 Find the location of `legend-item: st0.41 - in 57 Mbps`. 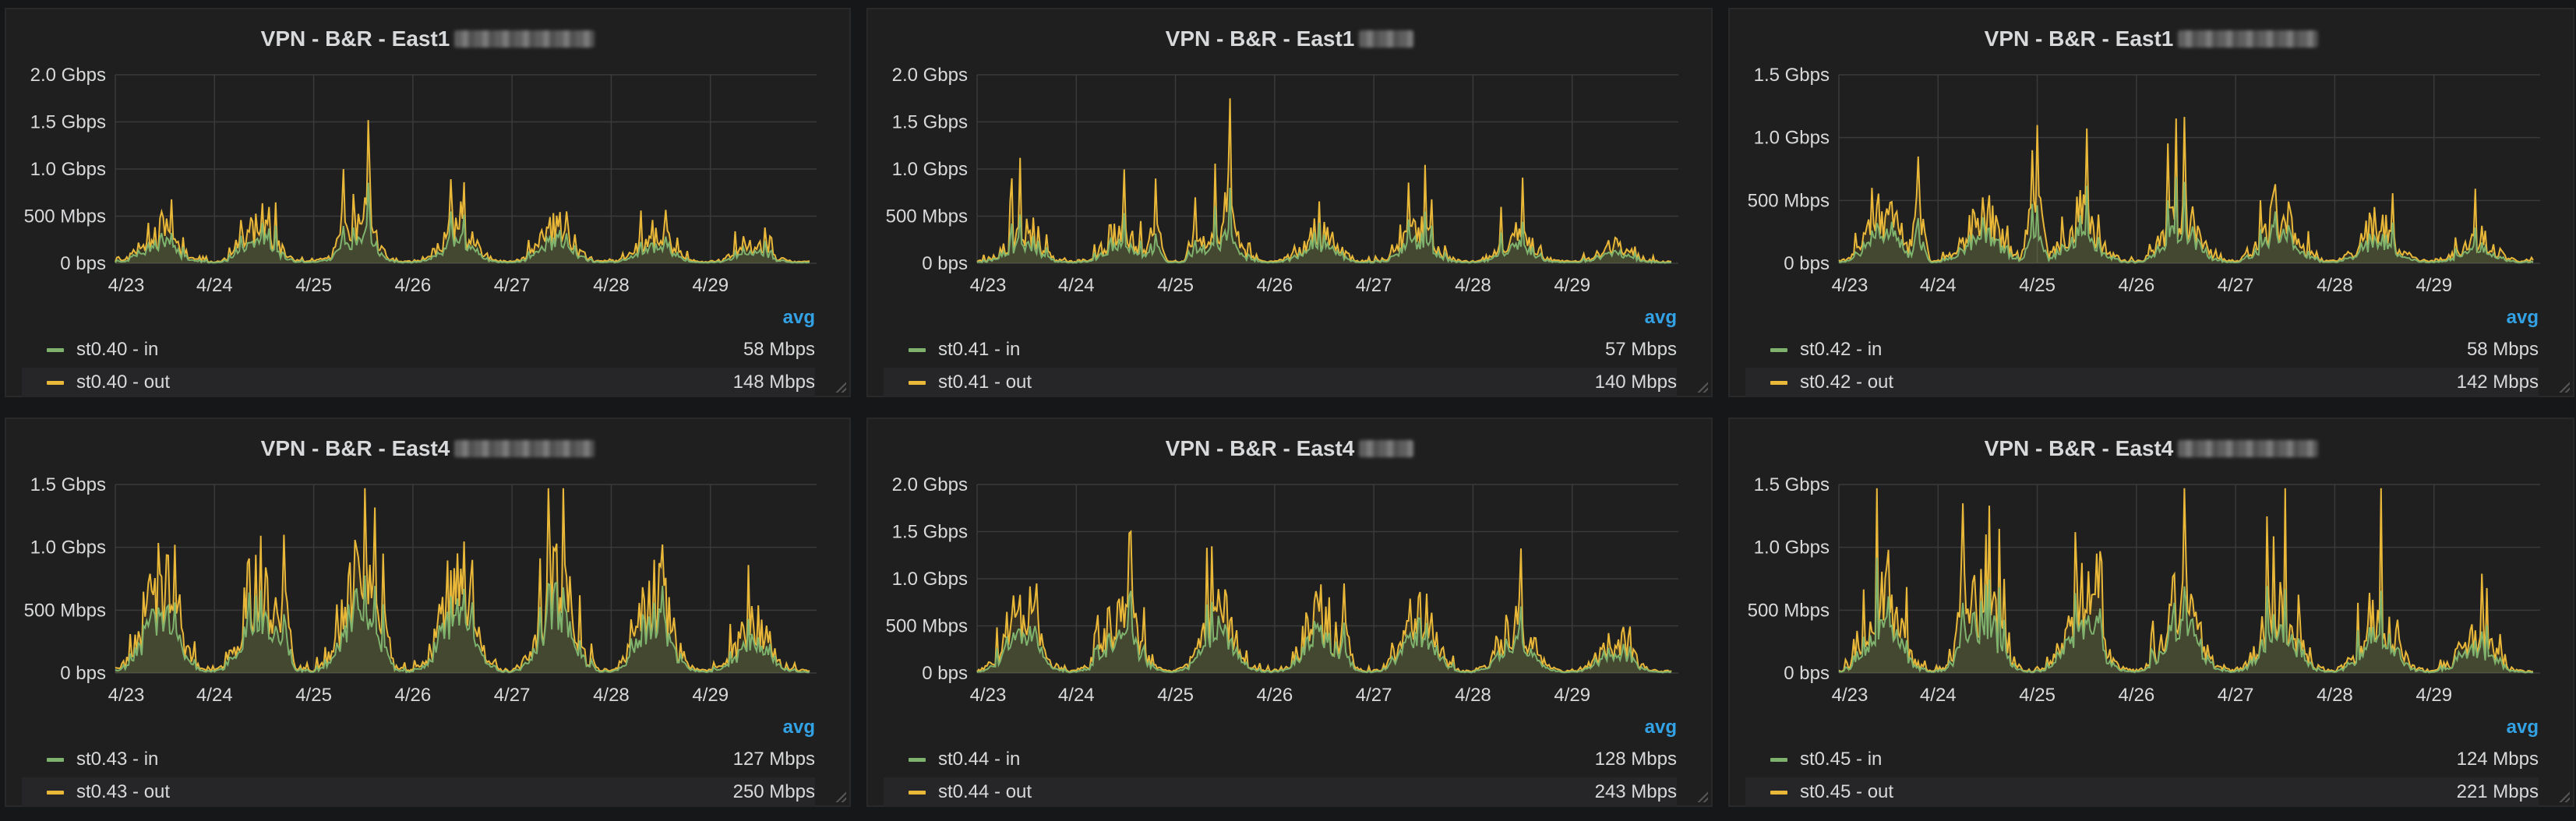

legend-item: st0.41 - in 57 Mbps is located at coordinates (1280, 350).